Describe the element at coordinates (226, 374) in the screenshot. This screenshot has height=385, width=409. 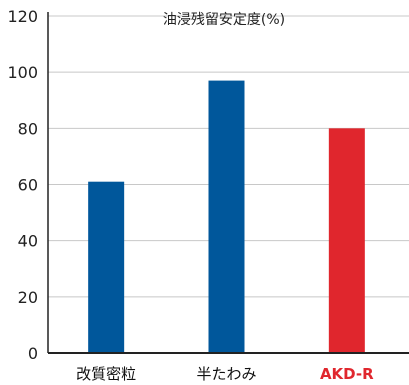
I see `x-tick-label-1: 半たわみ` at that location.